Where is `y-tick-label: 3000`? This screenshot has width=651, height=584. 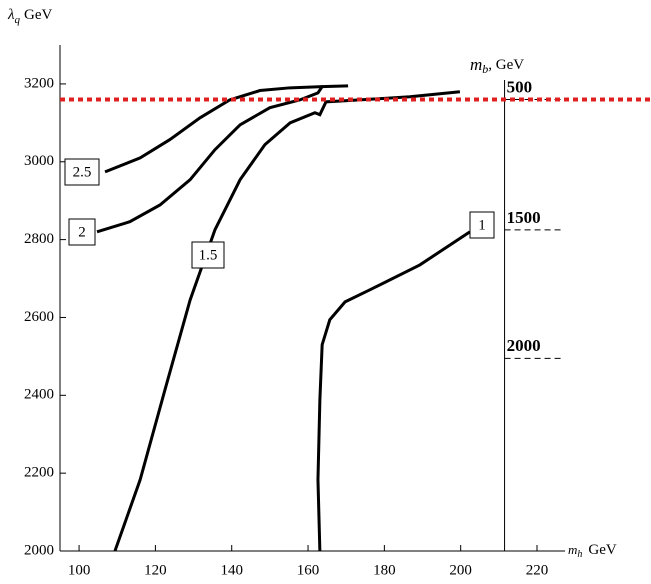 y-tick-label: 3000 is located at coordinates (39, 161).